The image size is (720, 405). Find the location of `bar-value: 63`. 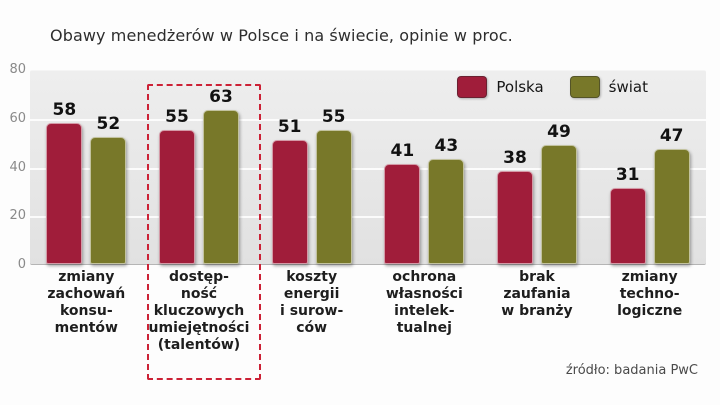

bar-value: 63 is located at coordinates (221, 97).